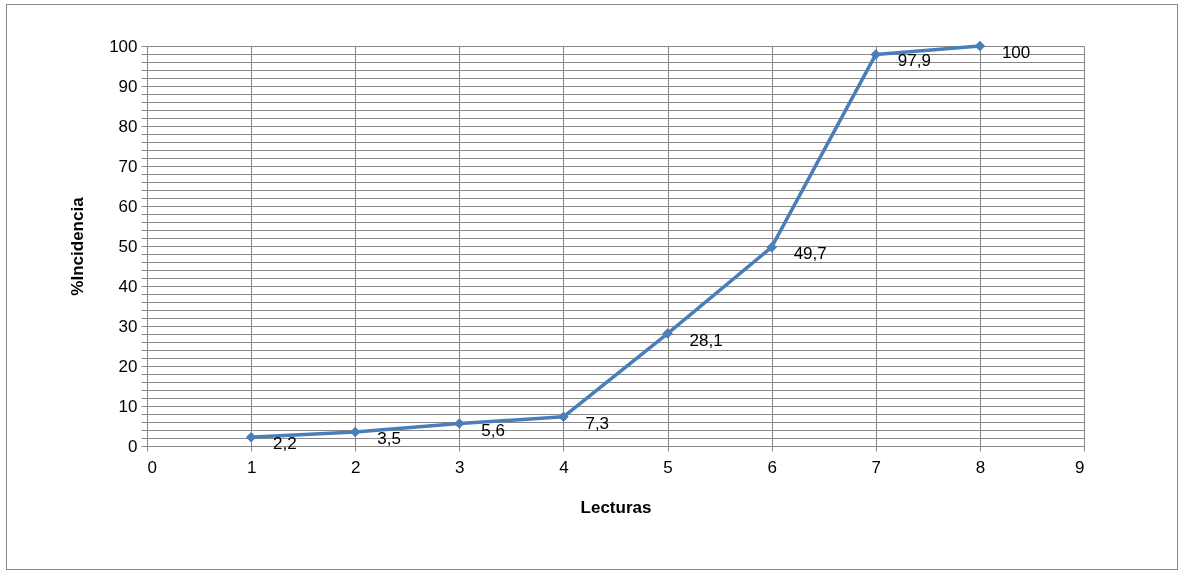  What do you see at coordinates (128, 326) in the screenshot?
I see `y-tick-label: 30` at bounding box center [128, 326].